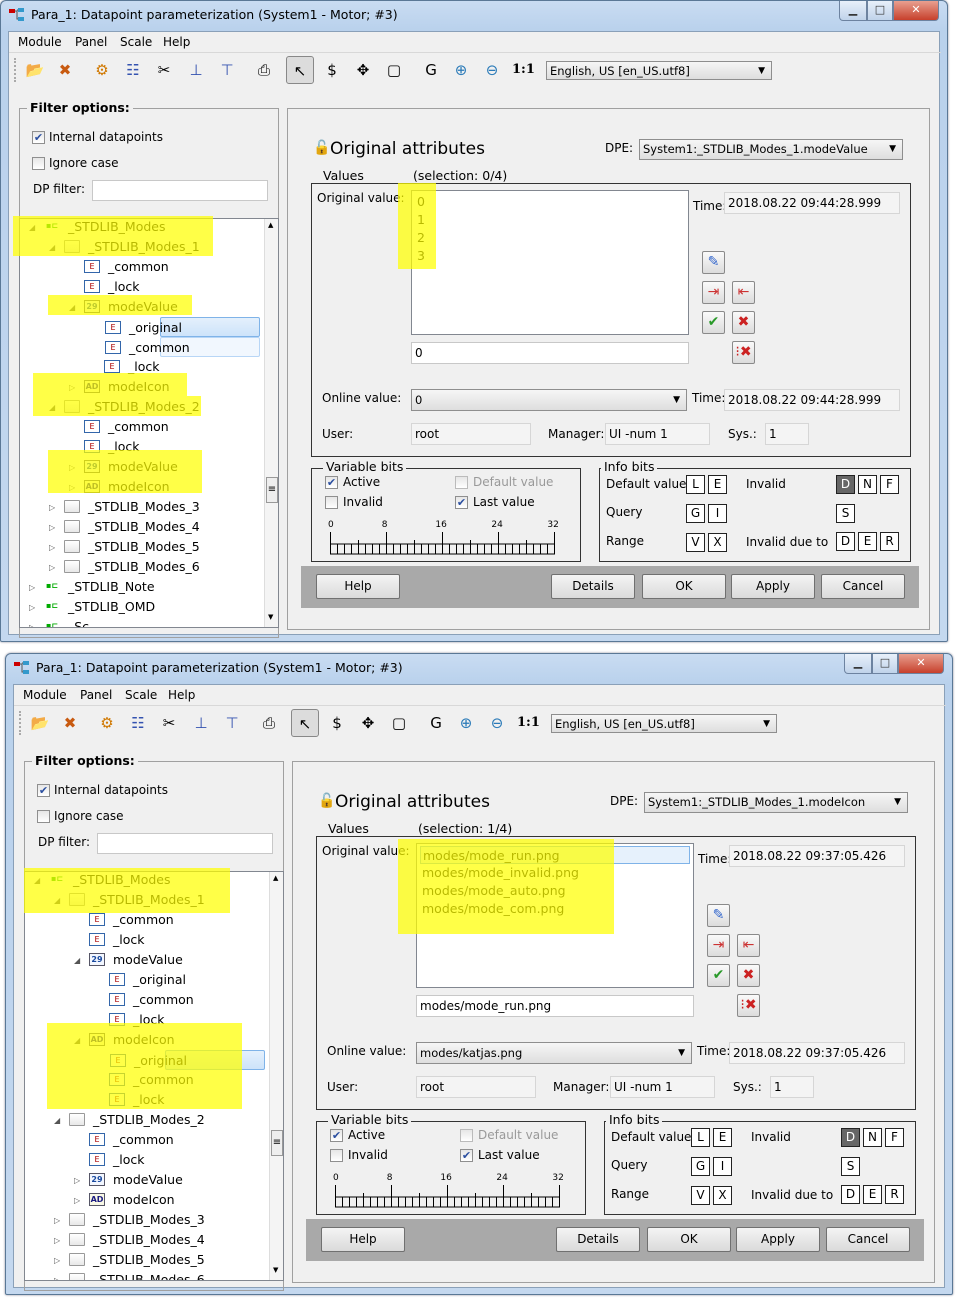 The width and height of the screenshot is (970, 1314). I want to click on minimize-button: ▁, so click(858, 664).